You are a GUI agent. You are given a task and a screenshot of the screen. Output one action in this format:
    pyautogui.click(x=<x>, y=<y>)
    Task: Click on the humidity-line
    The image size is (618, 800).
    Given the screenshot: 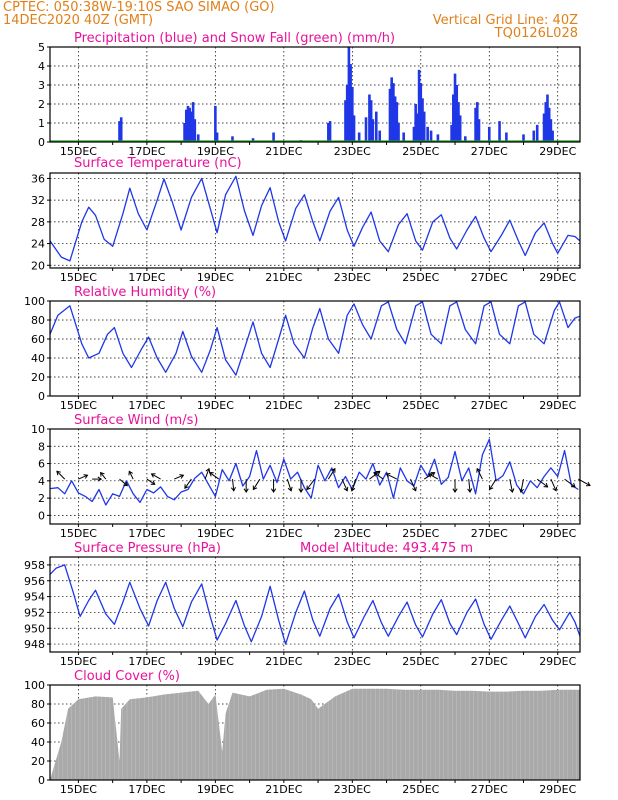 What is the action you would take?
    pyautogui.click(x=315, y=338)
    